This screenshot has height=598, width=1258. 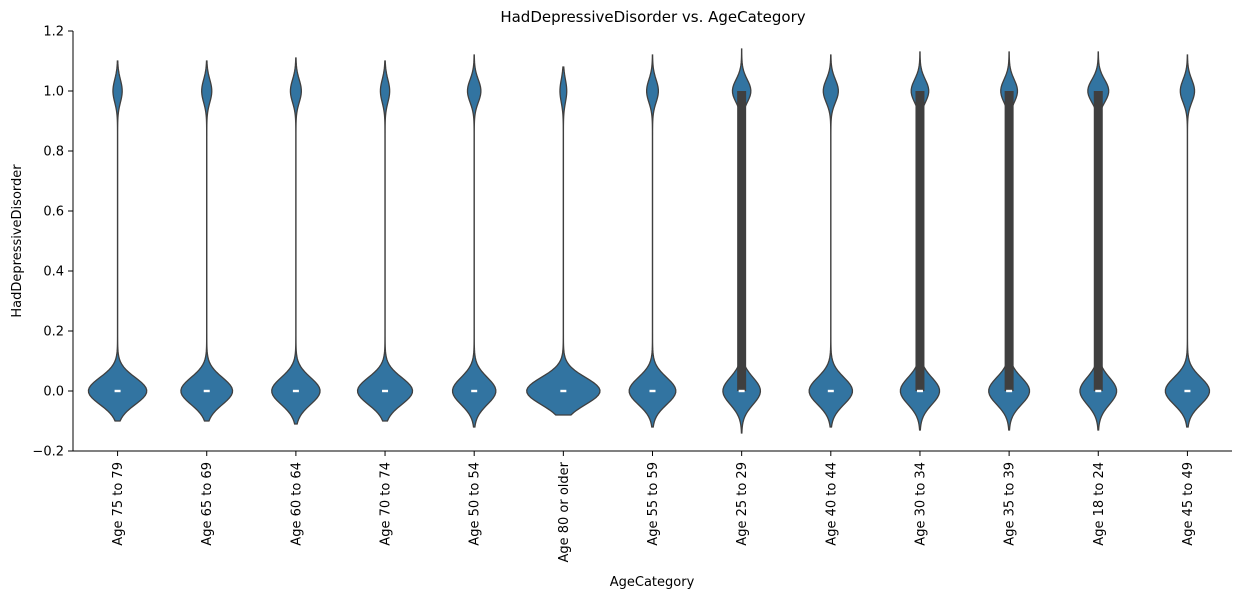 I want to click on y-axis: −0.2 0.0 0.2 0.4 0.6 0.8 1.0 1.2, so click(x=53, y=242).